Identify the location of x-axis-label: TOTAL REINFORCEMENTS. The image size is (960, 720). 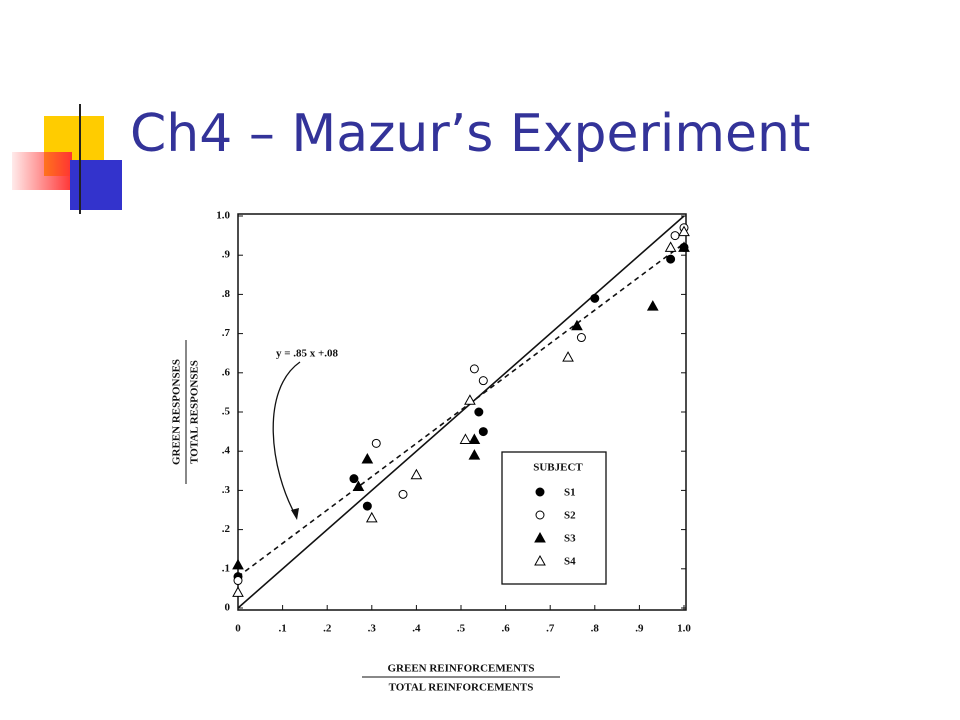
(461, 688).